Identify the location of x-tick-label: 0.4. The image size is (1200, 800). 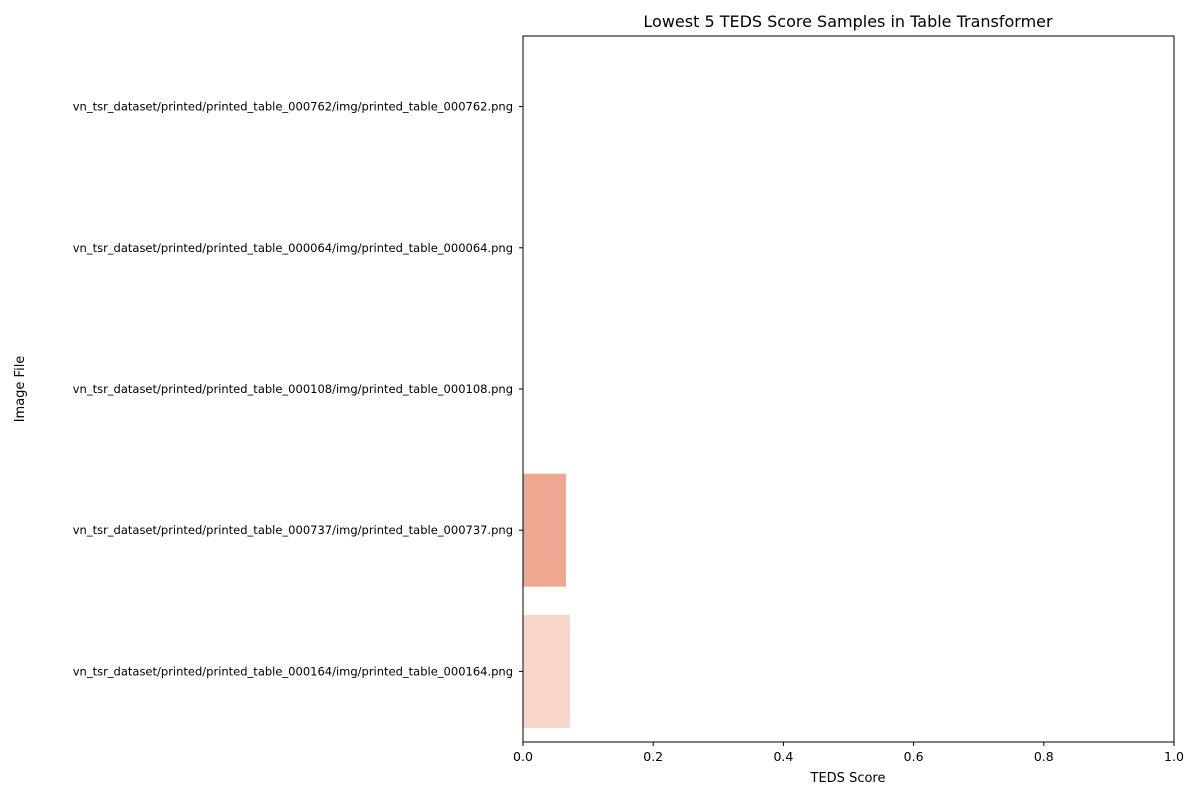
(783, 756).